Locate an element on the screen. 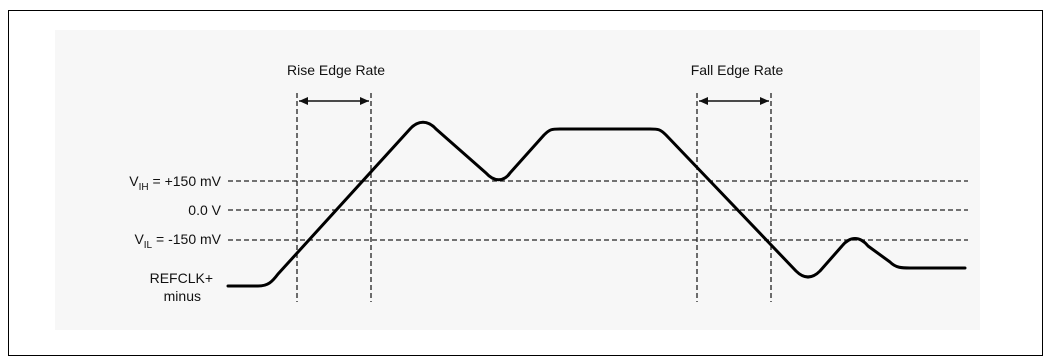 The height and width of the screenshot is (364, 1055). zero-volt-label: 0.0 V is located at coordinates (204, 210).